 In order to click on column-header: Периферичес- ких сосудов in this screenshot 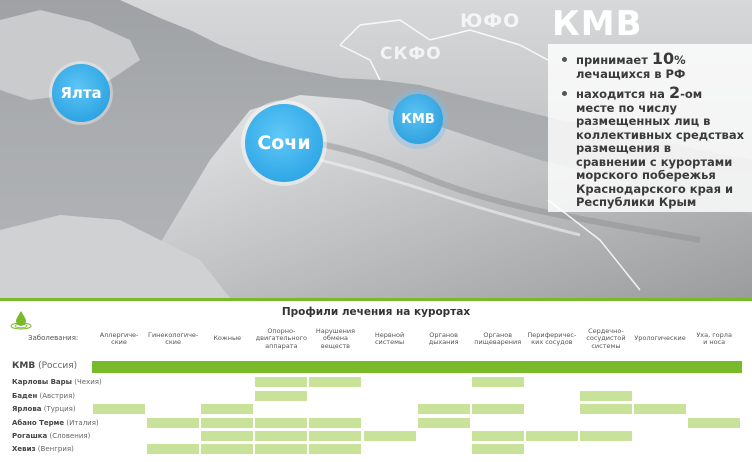, I will do `click(552, 338)`.